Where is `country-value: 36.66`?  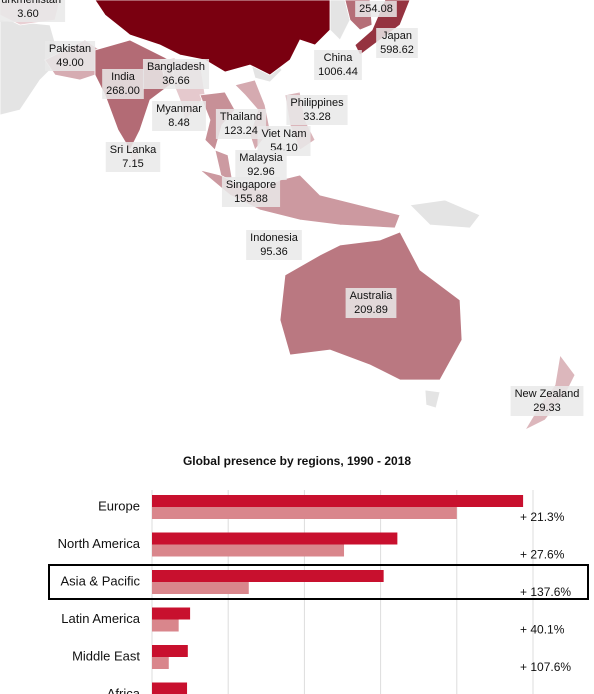
country-value: 36.66 is located at coordinates (176, 81).